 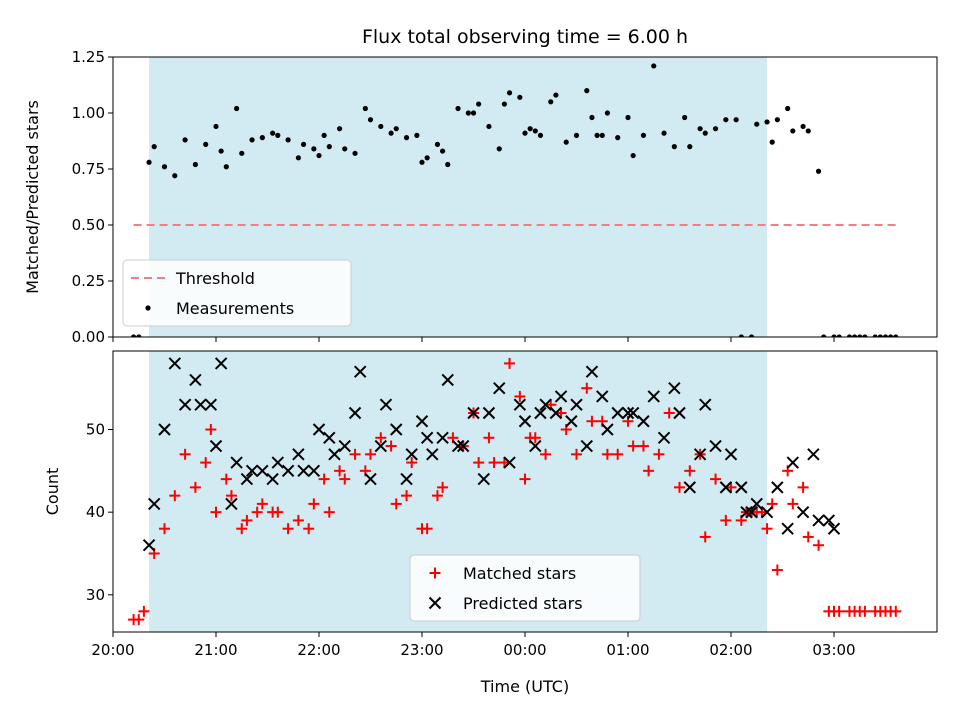 What do you see at coordinates (237, 293) in the screenshot?
I see `legend-box` at bounding box center [237, 293].